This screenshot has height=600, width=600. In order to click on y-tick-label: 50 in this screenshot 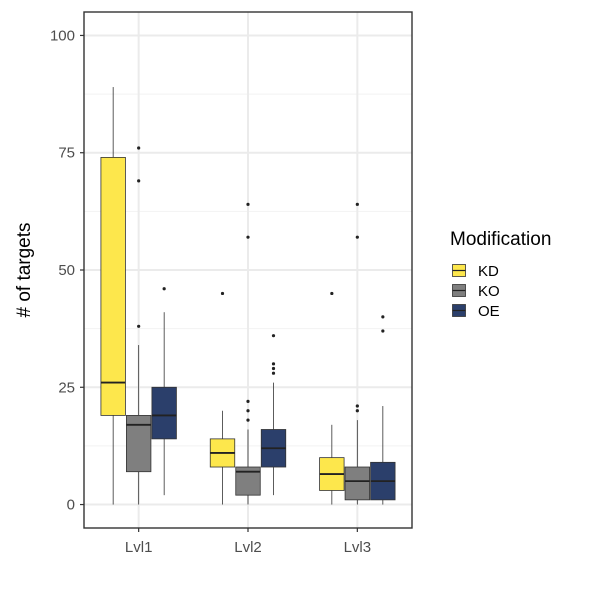, I will do `click(66, 270)`.